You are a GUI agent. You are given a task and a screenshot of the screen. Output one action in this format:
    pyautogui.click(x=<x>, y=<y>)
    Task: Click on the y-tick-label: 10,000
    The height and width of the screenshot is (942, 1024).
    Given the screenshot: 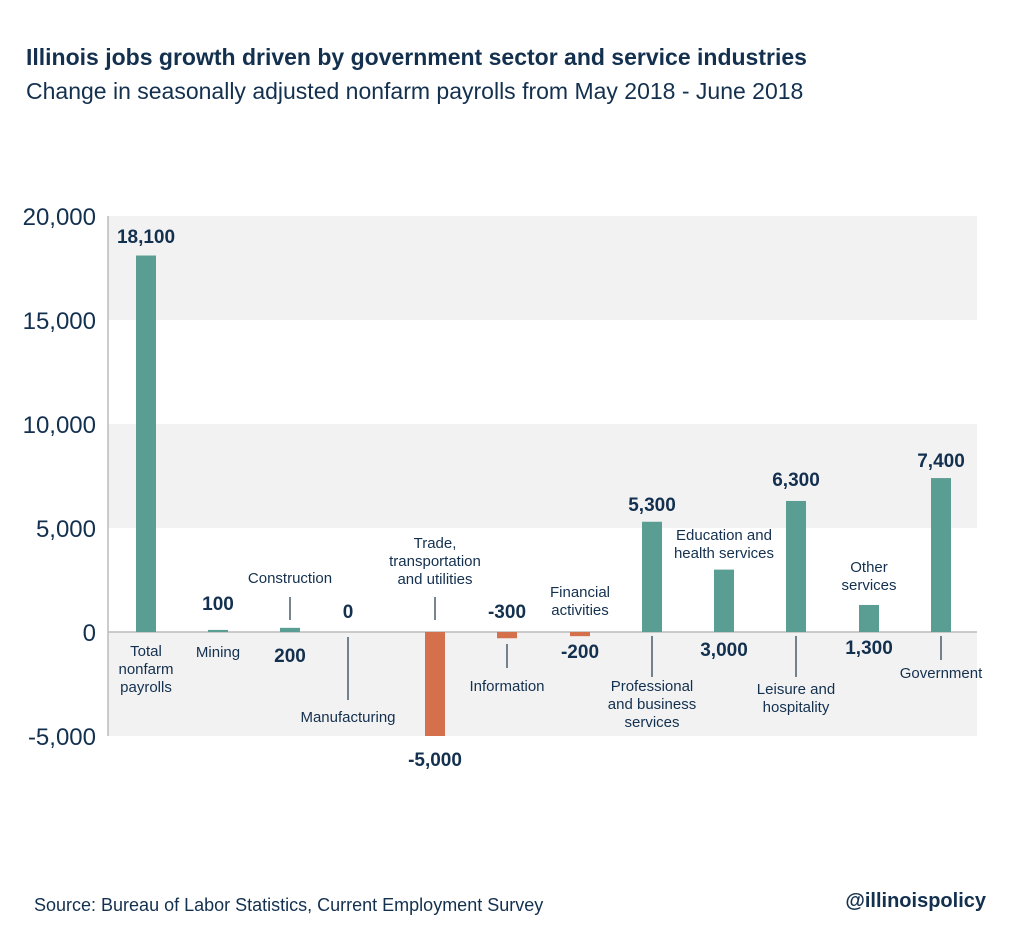 What is the action you would take?
    pyautogui.click(x=59, y=425)
    